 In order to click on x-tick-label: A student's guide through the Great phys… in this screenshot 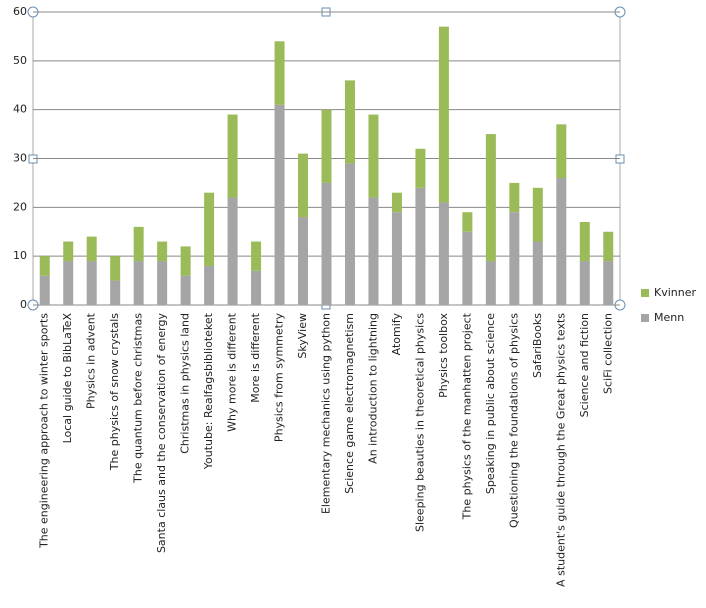, I will do `click(560, 450)`.